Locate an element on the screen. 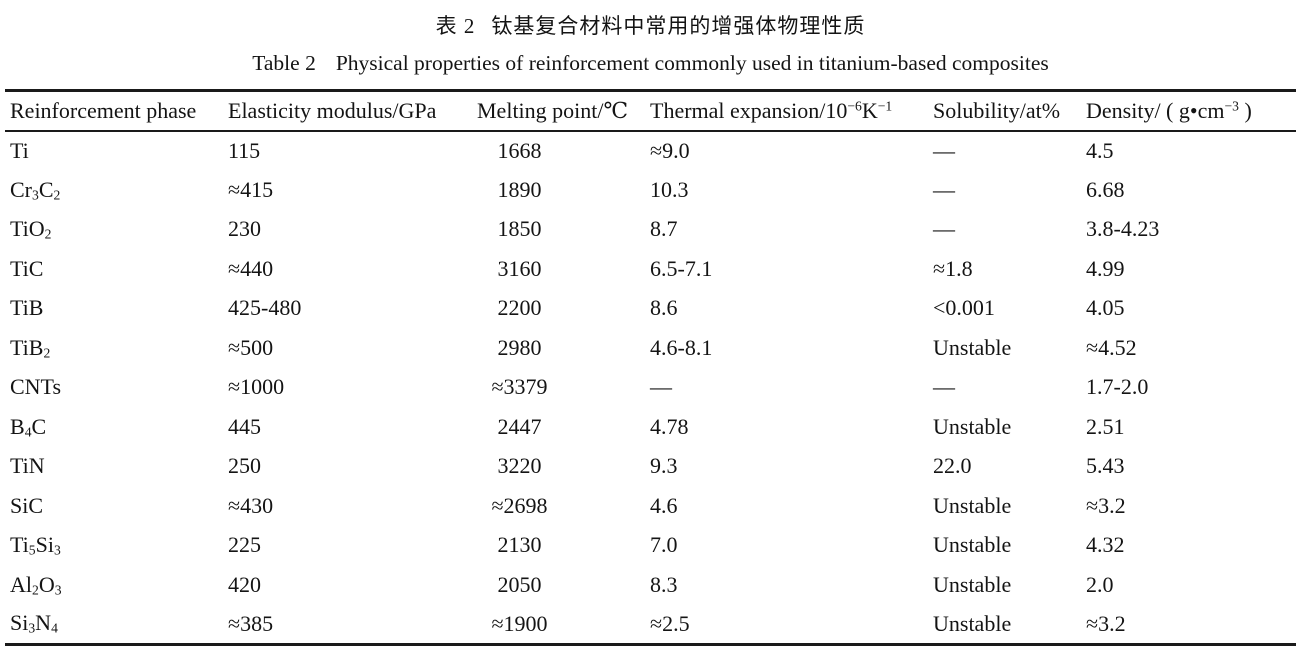  density-cell: 4.99 is located at coordinates (1105, 268).